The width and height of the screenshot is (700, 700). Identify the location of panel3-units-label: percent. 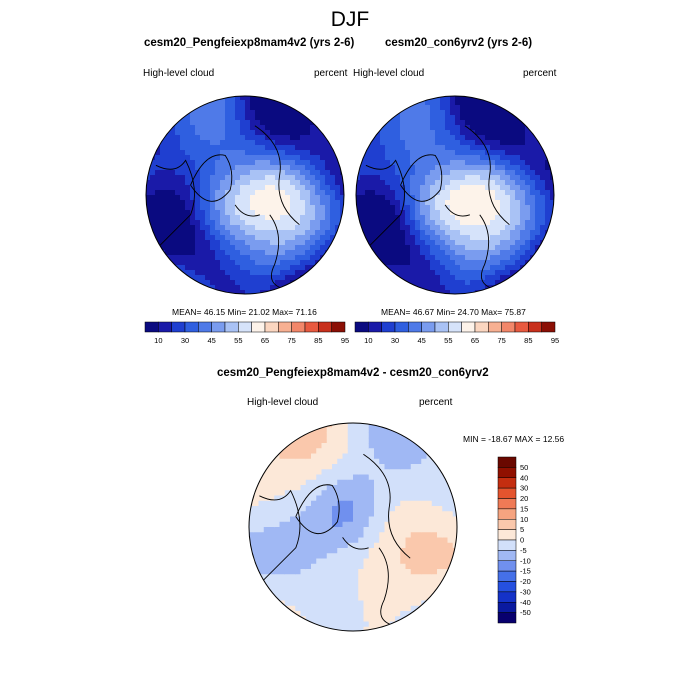
(436, 402).